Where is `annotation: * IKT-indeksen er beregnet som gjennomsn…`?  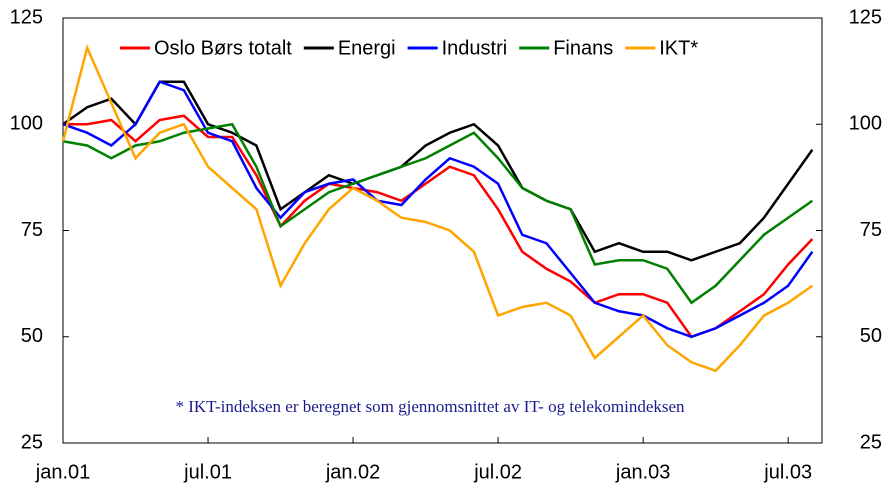
annotation: * IKT-indeksen er beregnet som gjennomsn… is located at coordinates (430, 406).